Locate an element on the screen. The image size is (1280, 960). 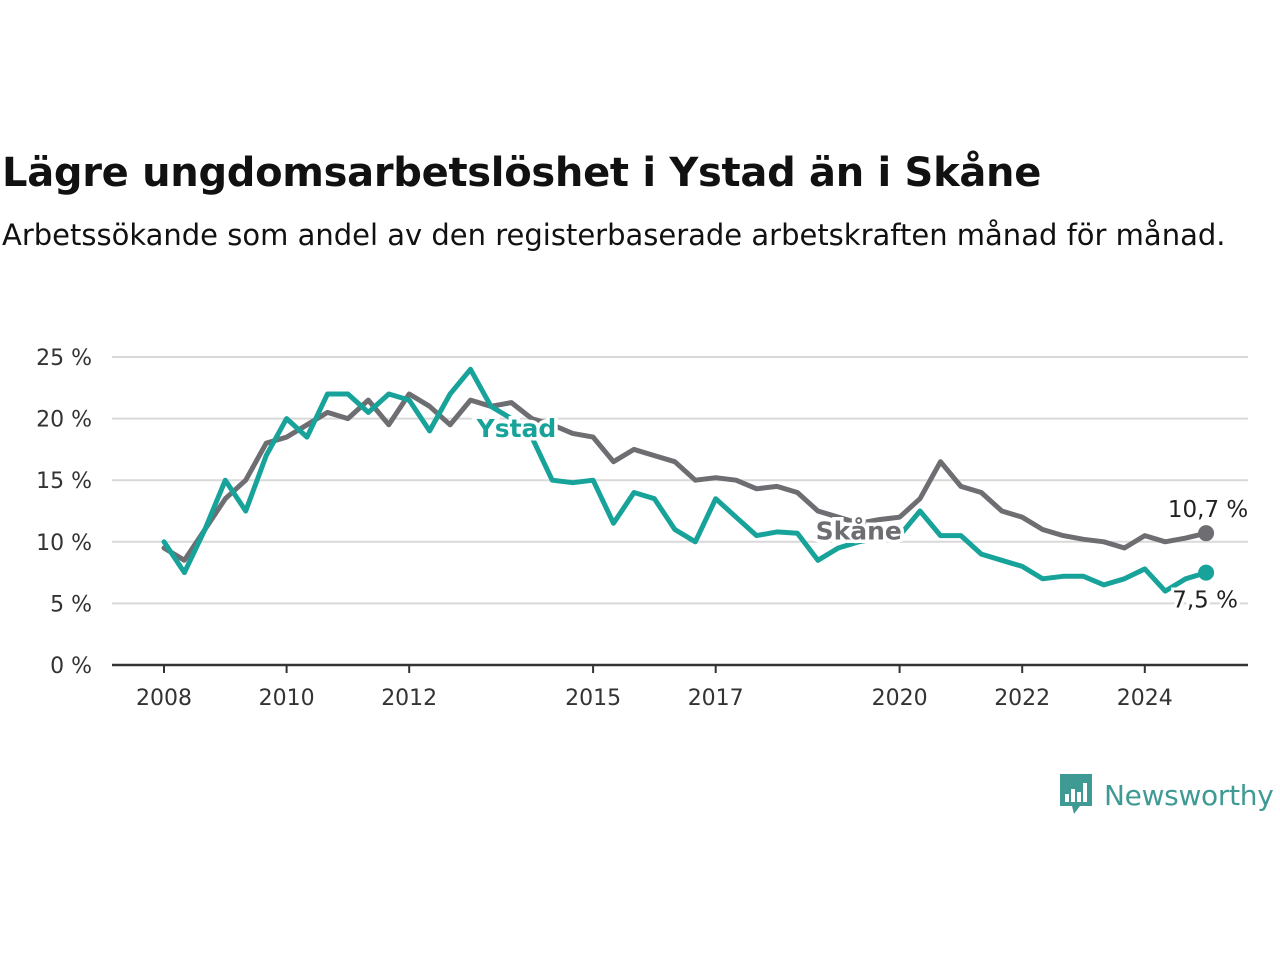
y-tick-label: 15 % is located at coordinates (64, 481).